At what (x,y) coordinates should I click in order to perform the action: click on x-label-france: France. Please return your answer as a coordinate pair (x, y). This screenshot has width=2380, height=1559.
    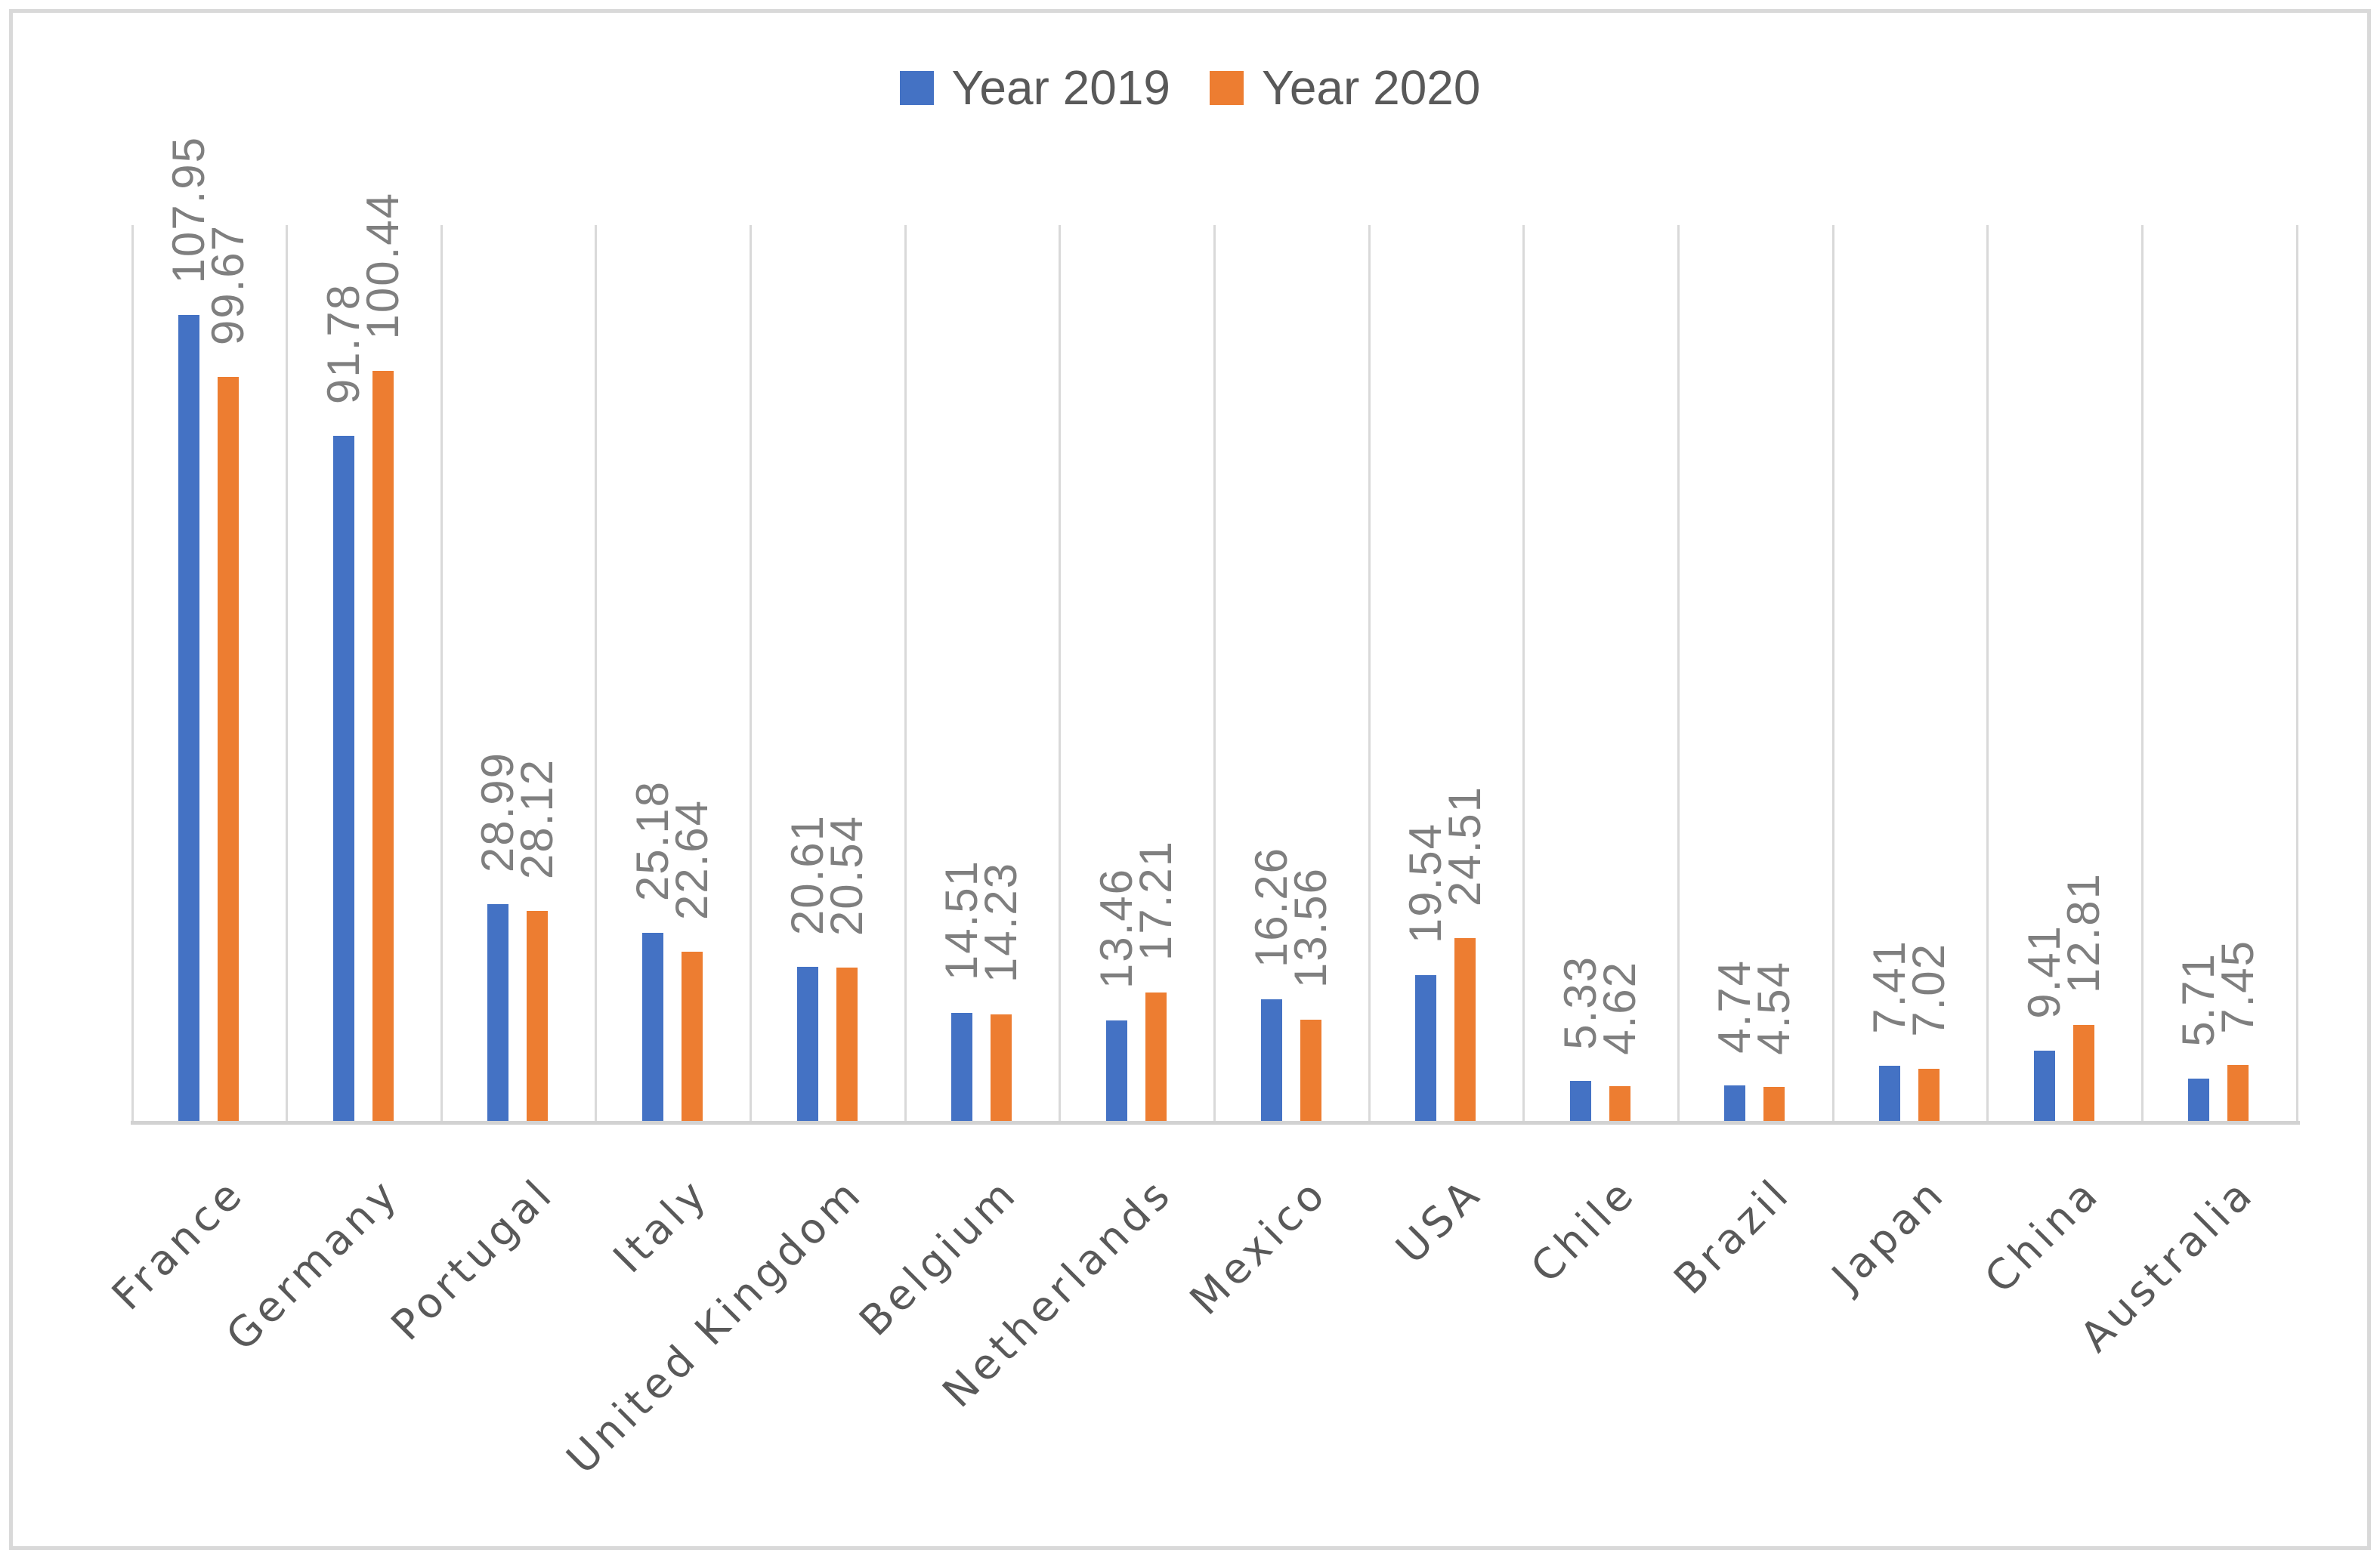
    Looking at the image, I should click on (179, 1244).